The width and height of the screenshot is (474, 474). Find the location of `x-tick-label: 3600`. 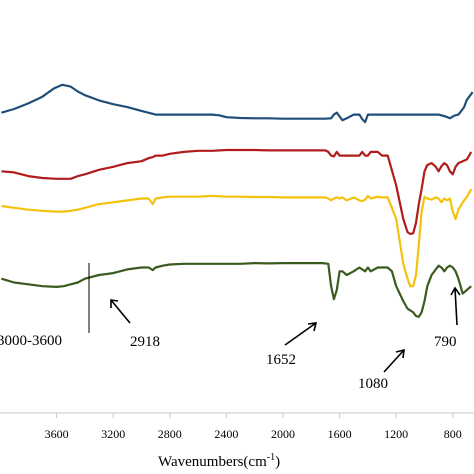

x-tick-label: 3600 is located at coordinates (57, 434).